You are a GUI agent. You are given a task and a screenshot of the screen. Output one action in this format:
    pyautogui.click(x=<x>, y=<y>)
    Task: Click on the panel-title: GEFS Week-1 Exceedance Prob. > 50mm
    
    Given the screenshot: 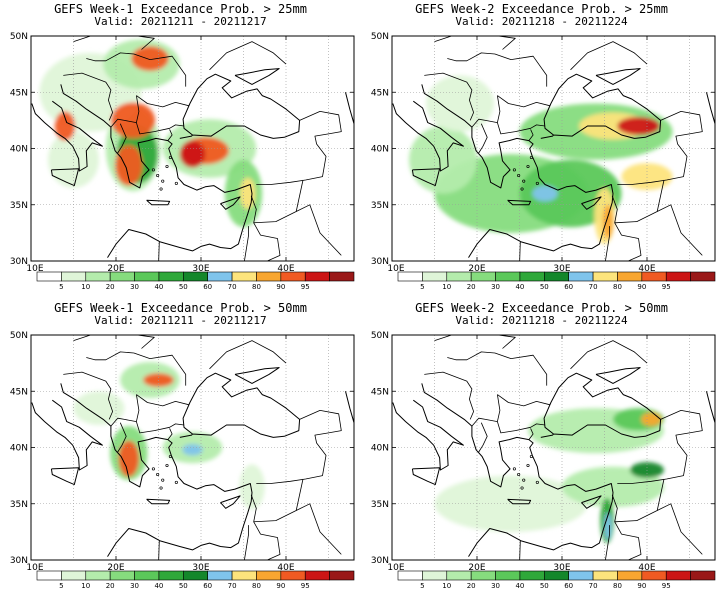 What is the action you would take?
    pyautogui.click(x=180, y=308)
    